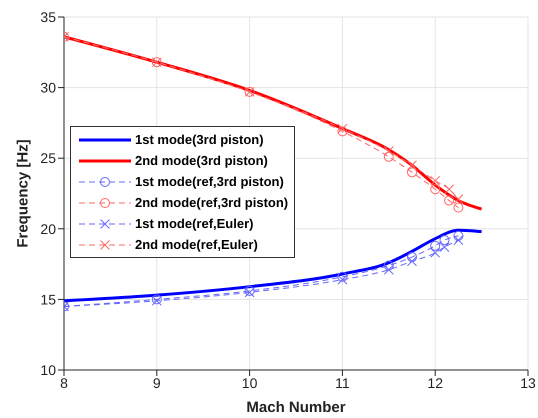 Image resolution: width=538 pixels, height=418 pixels. I want to click on y-tick-label: 30, so click(48, 88).